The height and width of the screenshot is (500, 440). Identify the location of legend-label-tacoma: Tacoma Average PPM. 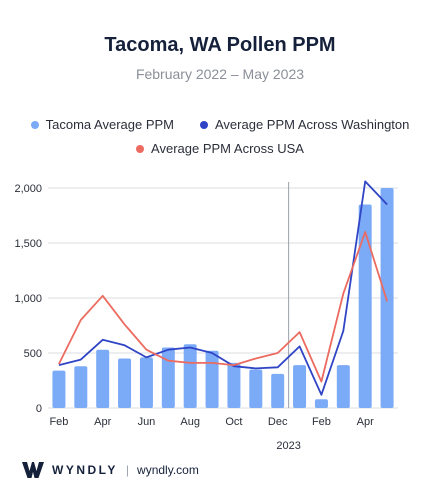
(109, 124).